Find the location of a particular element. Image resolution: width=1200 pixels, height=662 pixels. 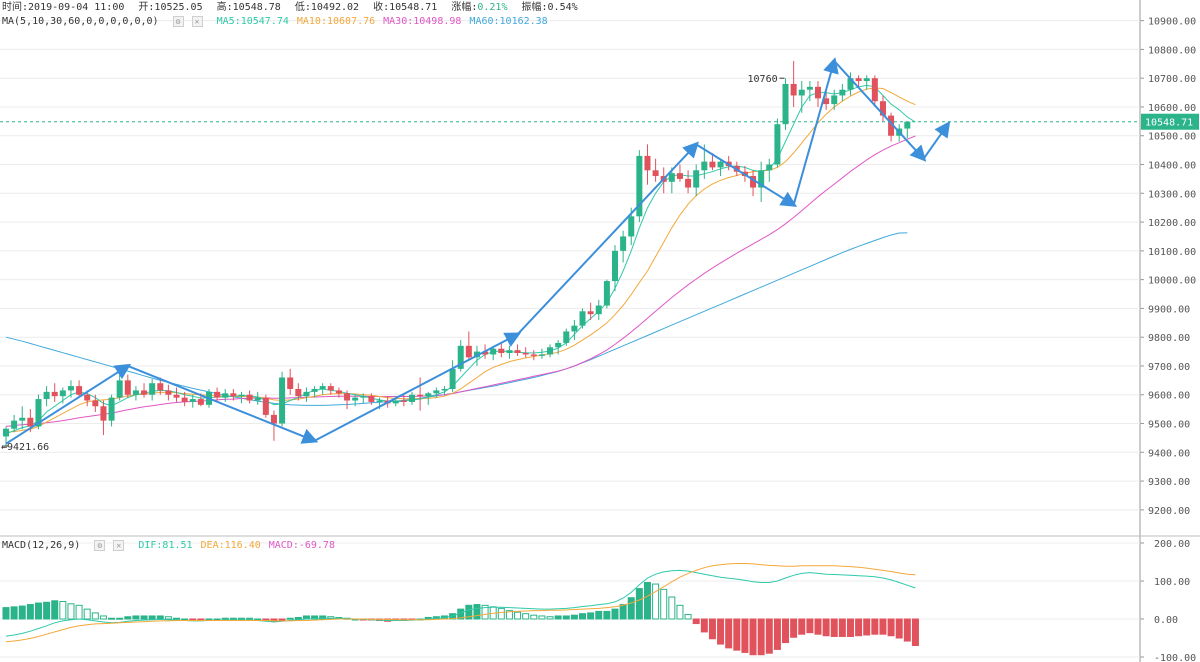

ma-close-icon: ✕ is located at coordinates (197, 21).